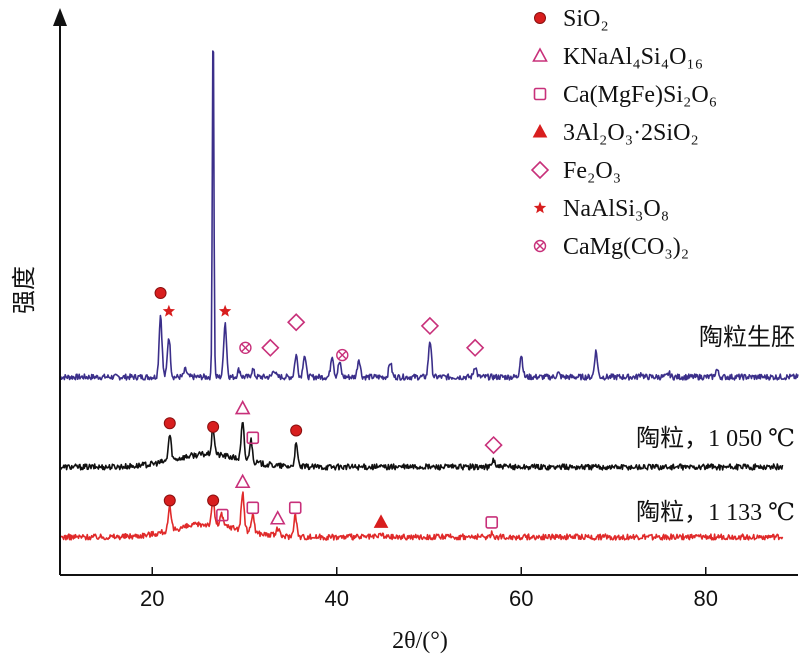 The height and width of the screenshot is (666, 800). Describe the element at coordinates (540, 94) in the screenshot. I see `legend-marker-square-open` at that location.